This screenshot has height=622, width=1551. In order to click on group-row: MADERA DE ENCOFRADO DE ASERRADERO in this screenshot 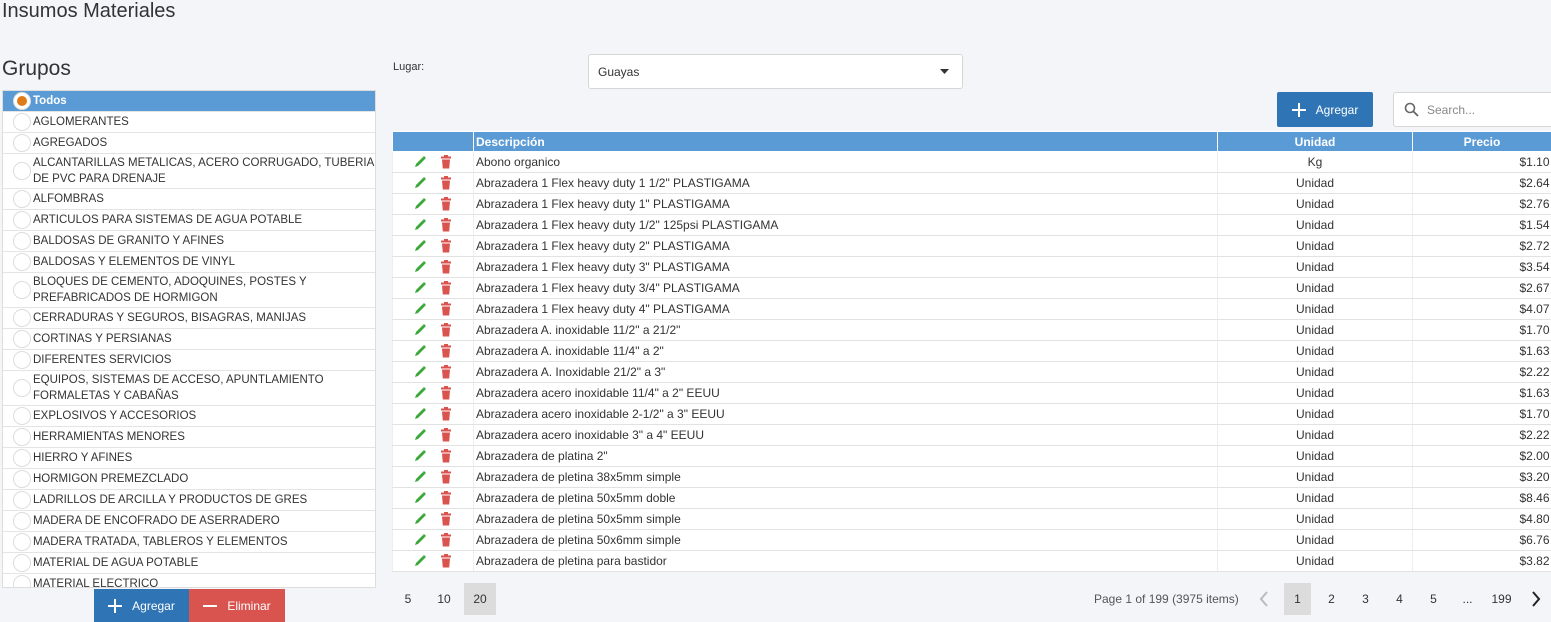, I will do `click(189, 521)`.